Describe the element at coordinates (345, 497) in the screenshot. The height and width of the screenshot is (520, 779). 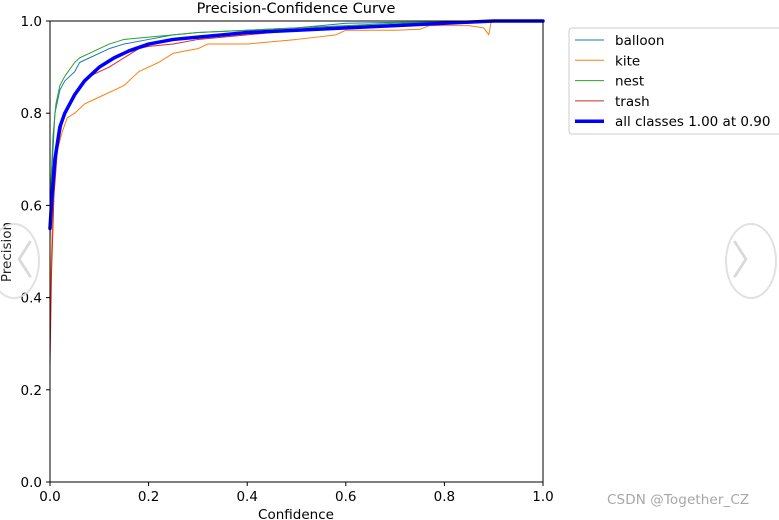
I see `x-tick-label: 0.6` at that location.